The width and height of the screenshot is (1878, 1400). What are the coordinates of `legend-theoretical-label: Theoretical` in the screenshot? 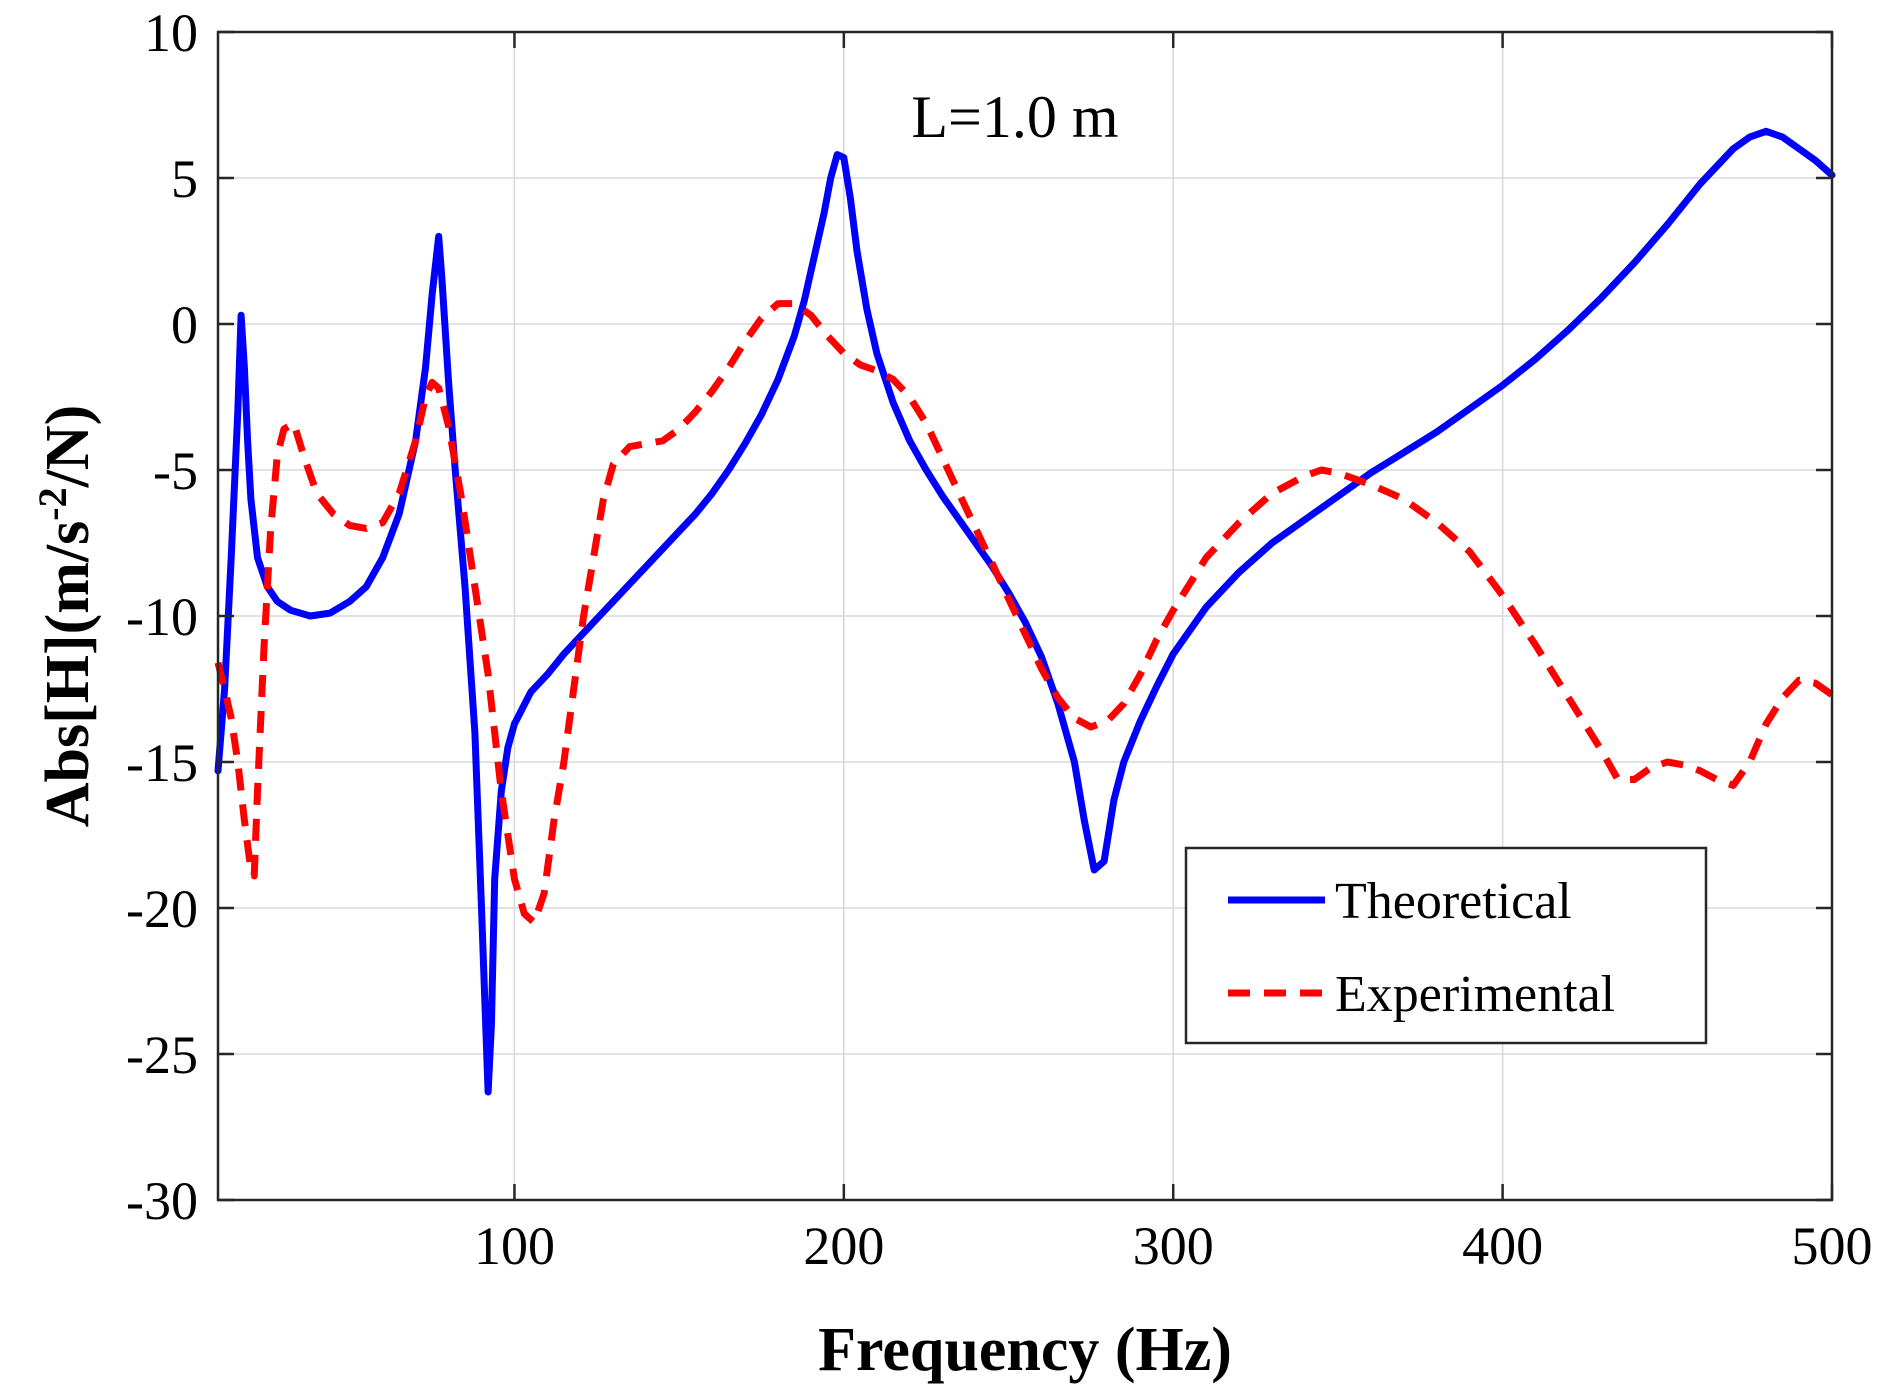 It's located at (1453, 901).